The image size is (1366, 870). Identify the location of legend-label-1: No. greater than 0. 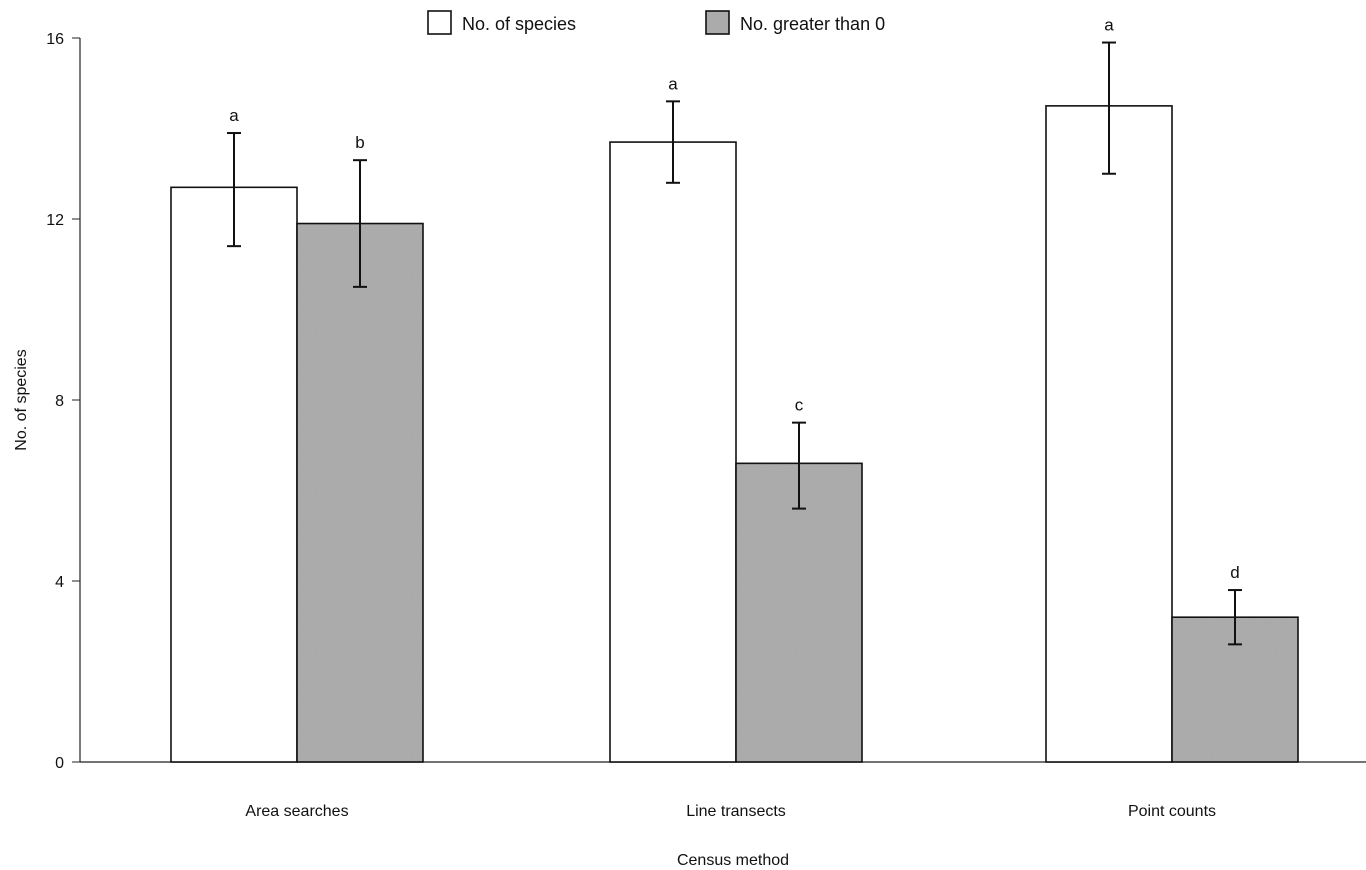
(812, 24).